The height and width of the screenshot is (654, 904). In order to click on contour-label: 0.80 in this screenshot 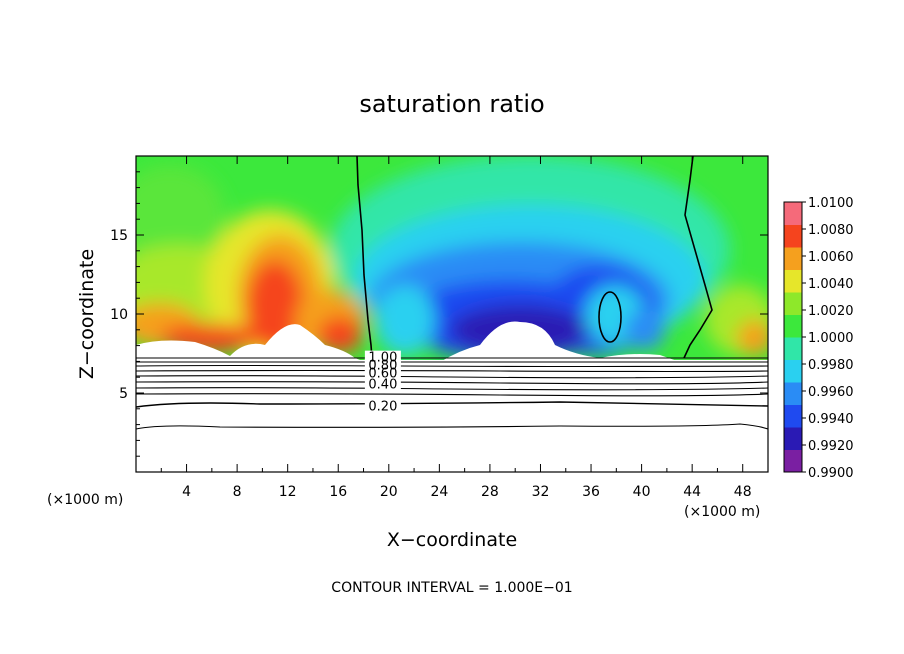, I will do `click(382, 366)`.